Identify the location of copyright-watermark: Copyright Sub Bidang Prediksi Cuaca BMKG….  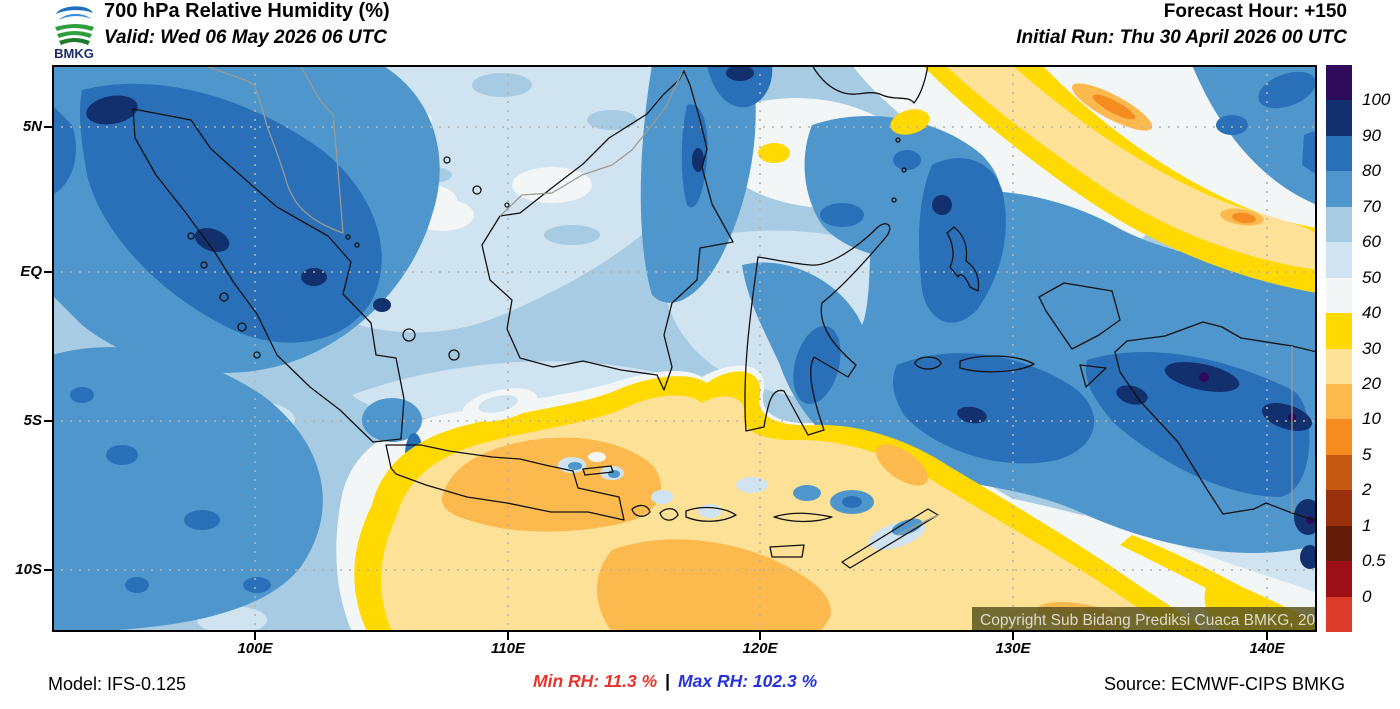
(1152, 619).